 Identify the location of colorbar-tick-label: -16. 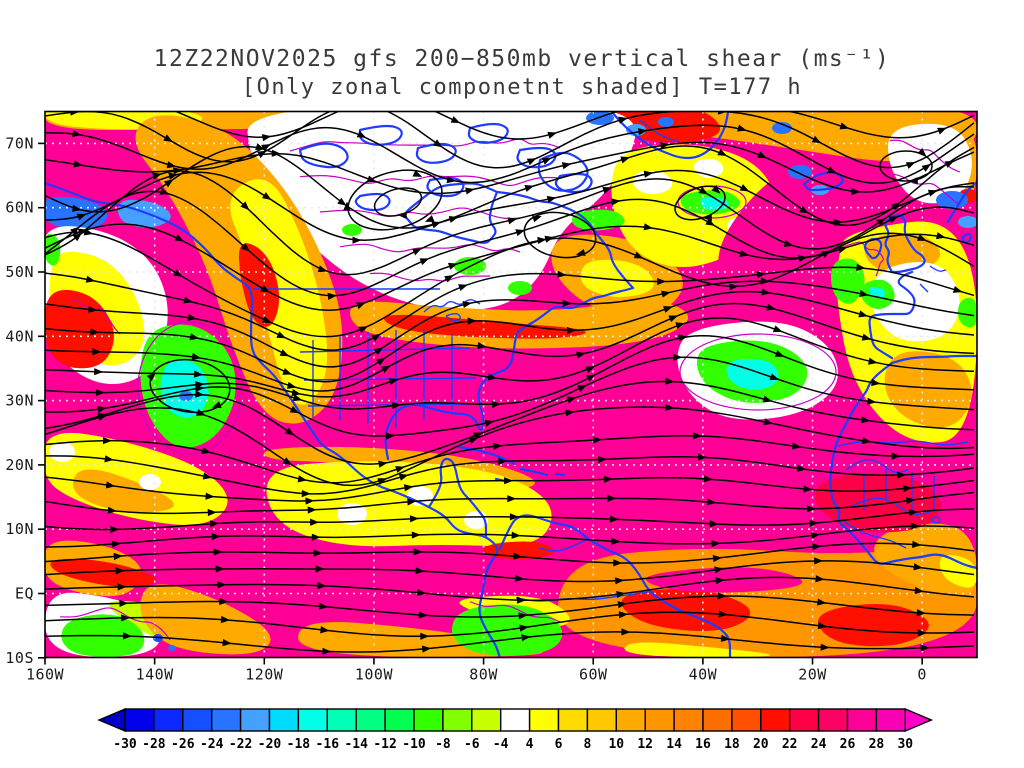
(328, 744).